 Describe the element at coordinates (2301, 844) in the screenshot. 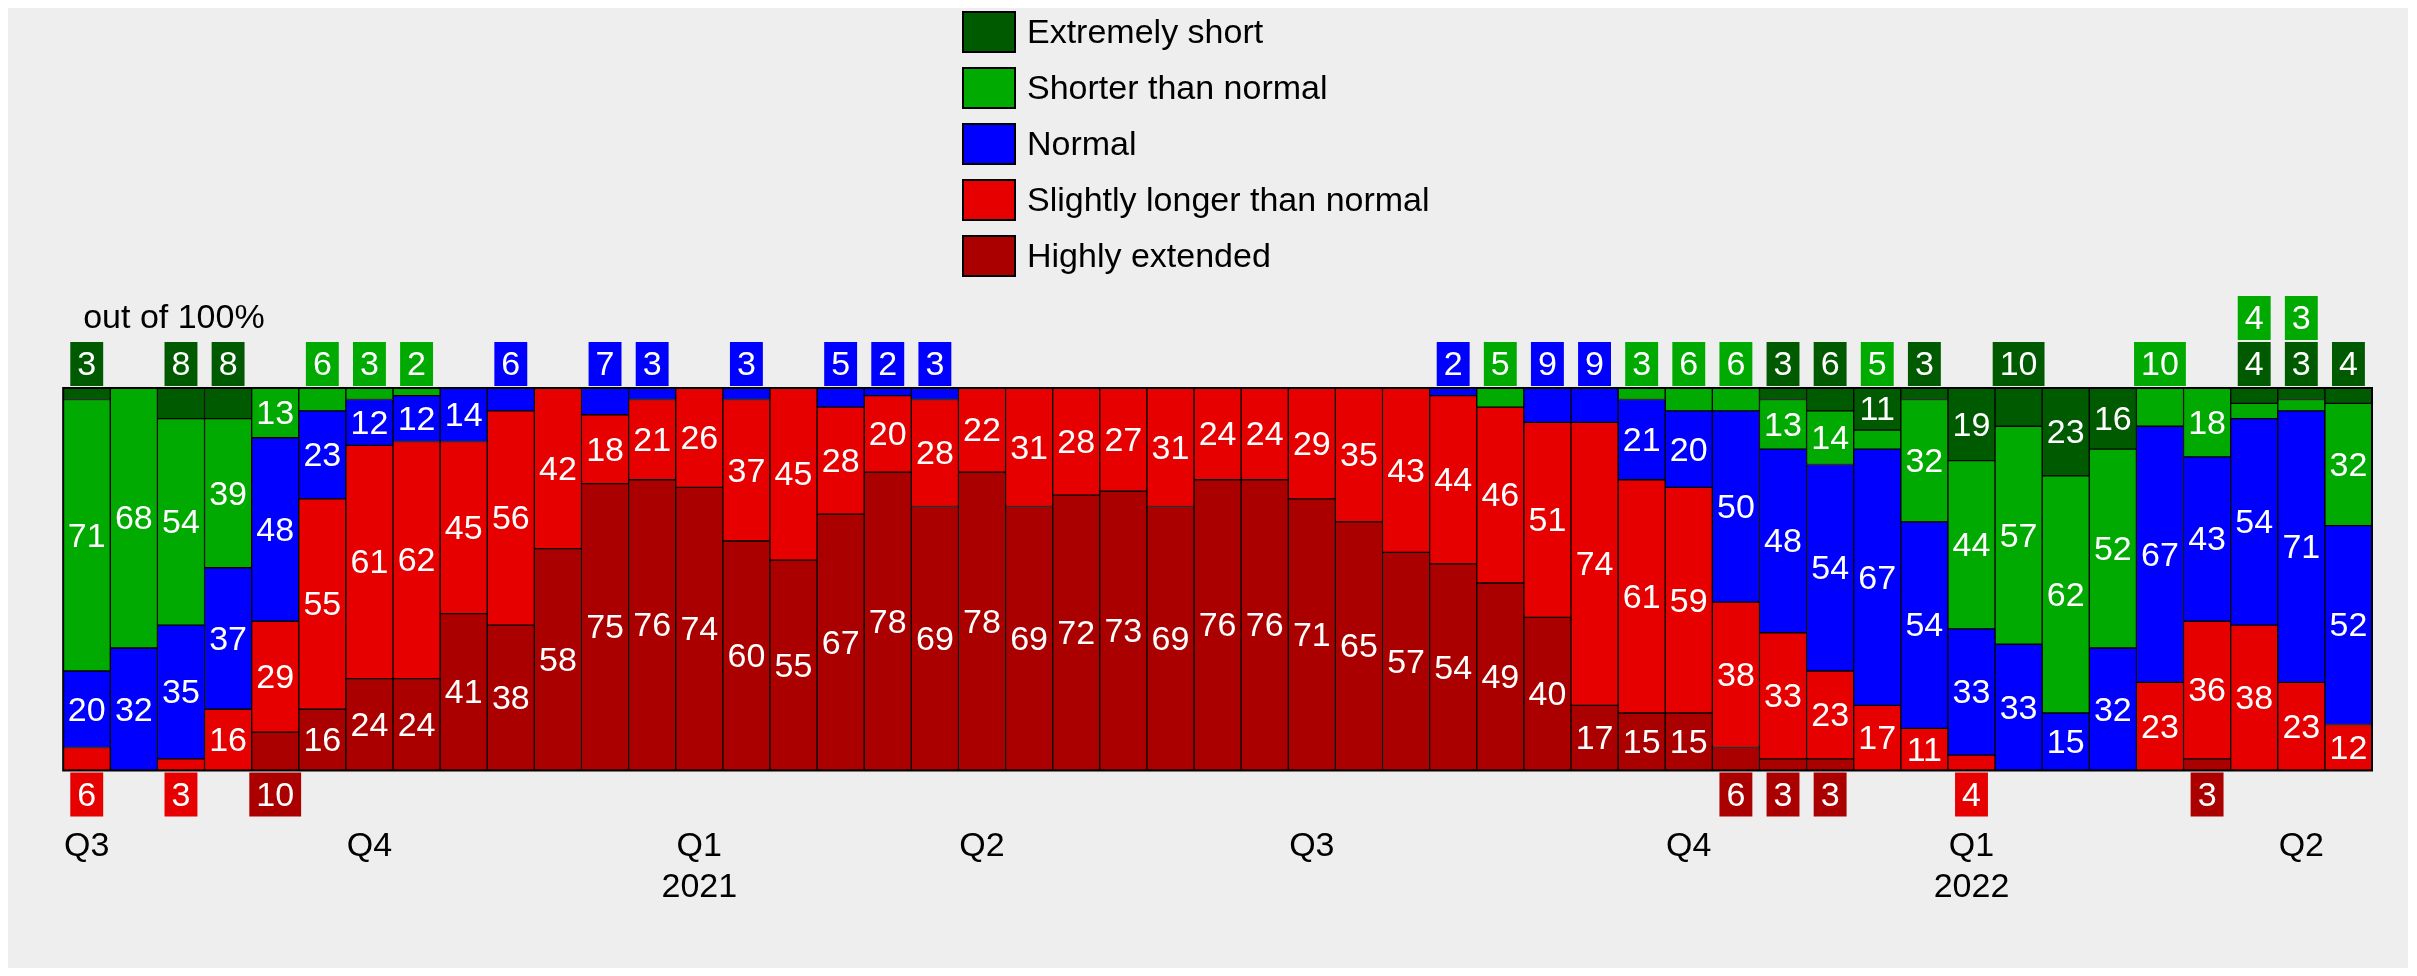

I see `x-tick-label: Q2` at that location.